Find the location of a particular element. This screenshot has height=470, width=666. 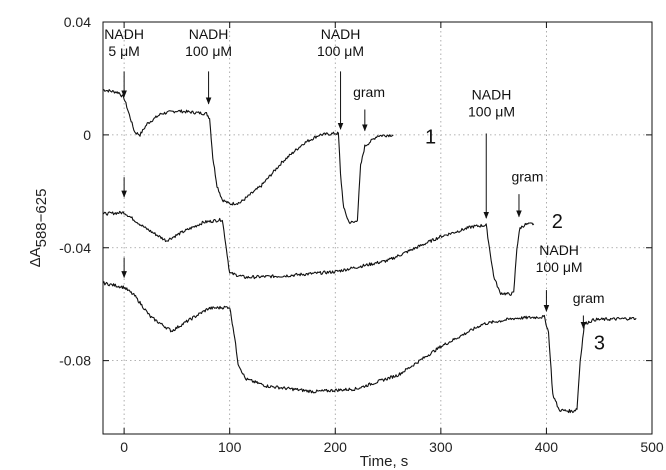

y-tick-label: -0.08 is located at coordinates (75, 361).